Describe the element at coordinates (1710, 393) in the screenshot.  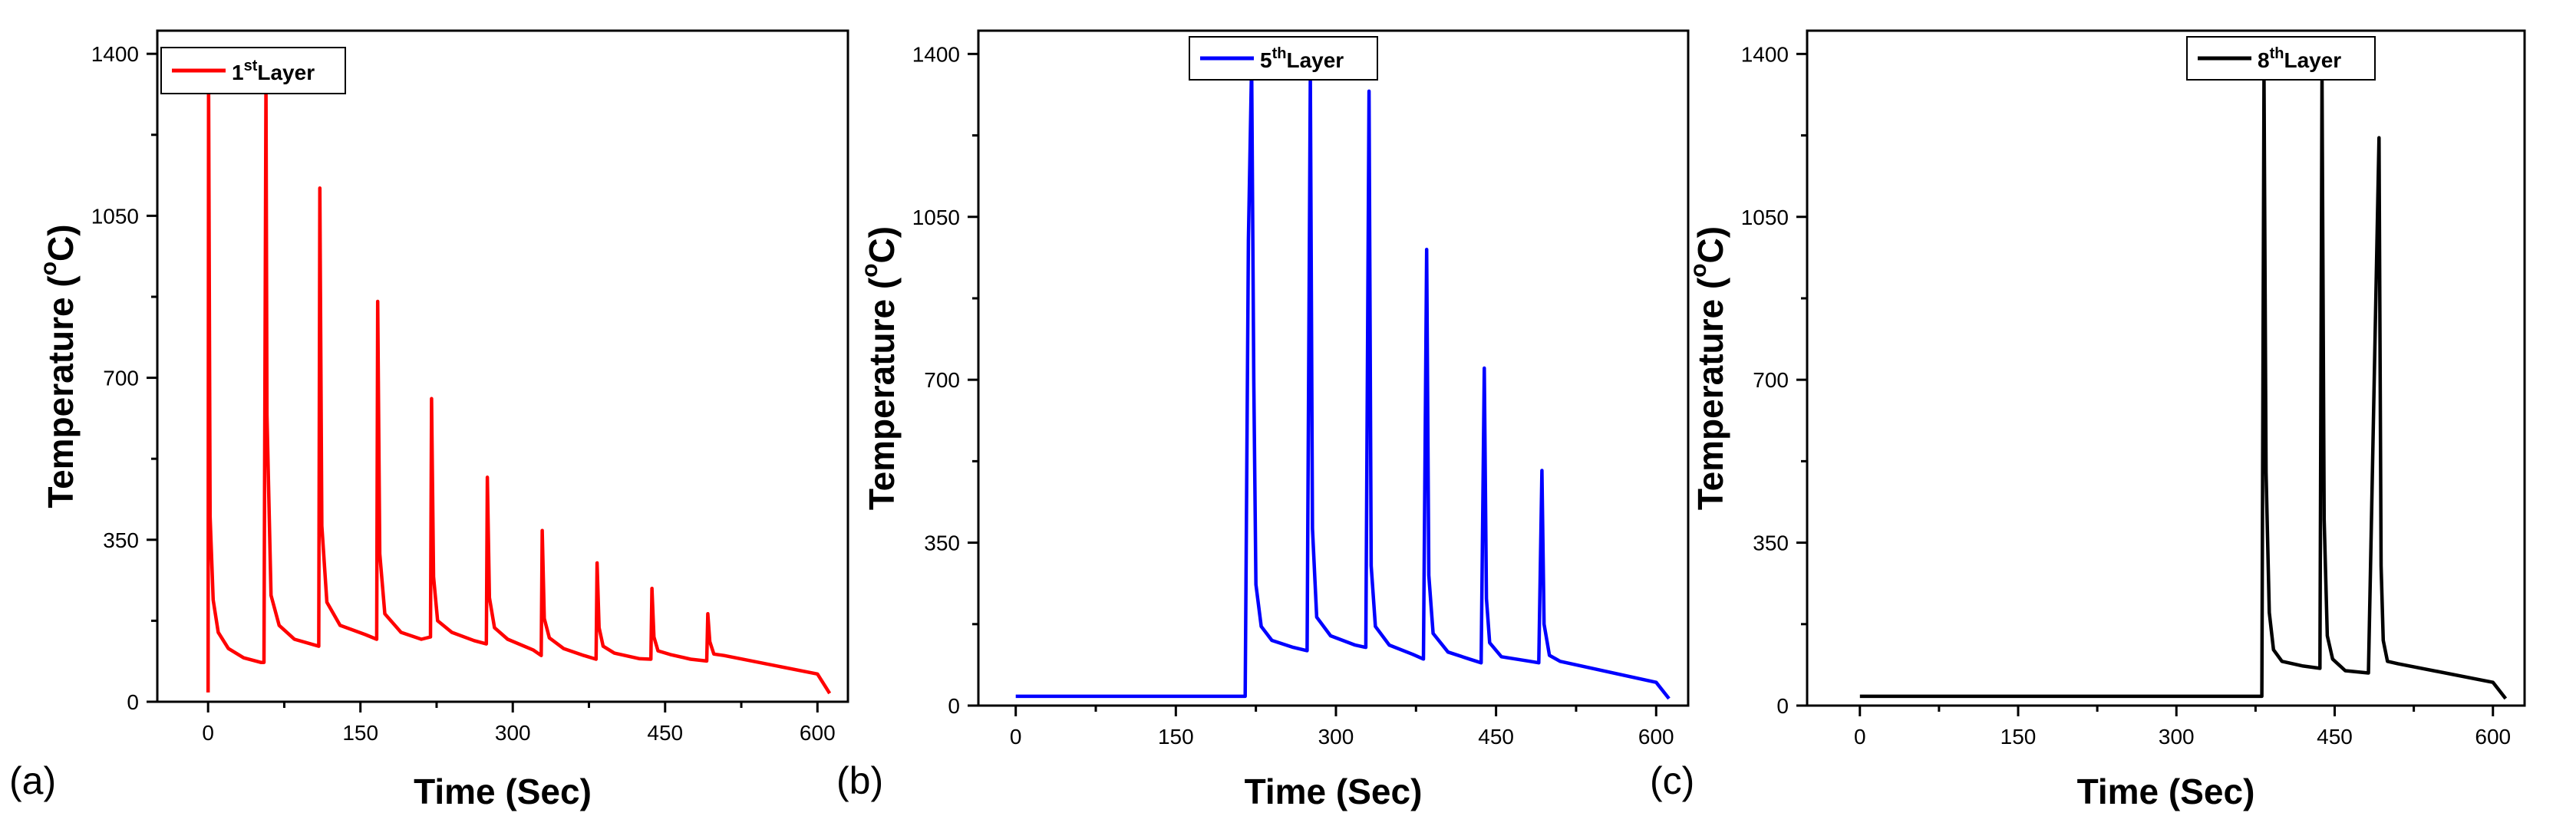
I see `y-axis-title-main-c: Temperature (` at that location.